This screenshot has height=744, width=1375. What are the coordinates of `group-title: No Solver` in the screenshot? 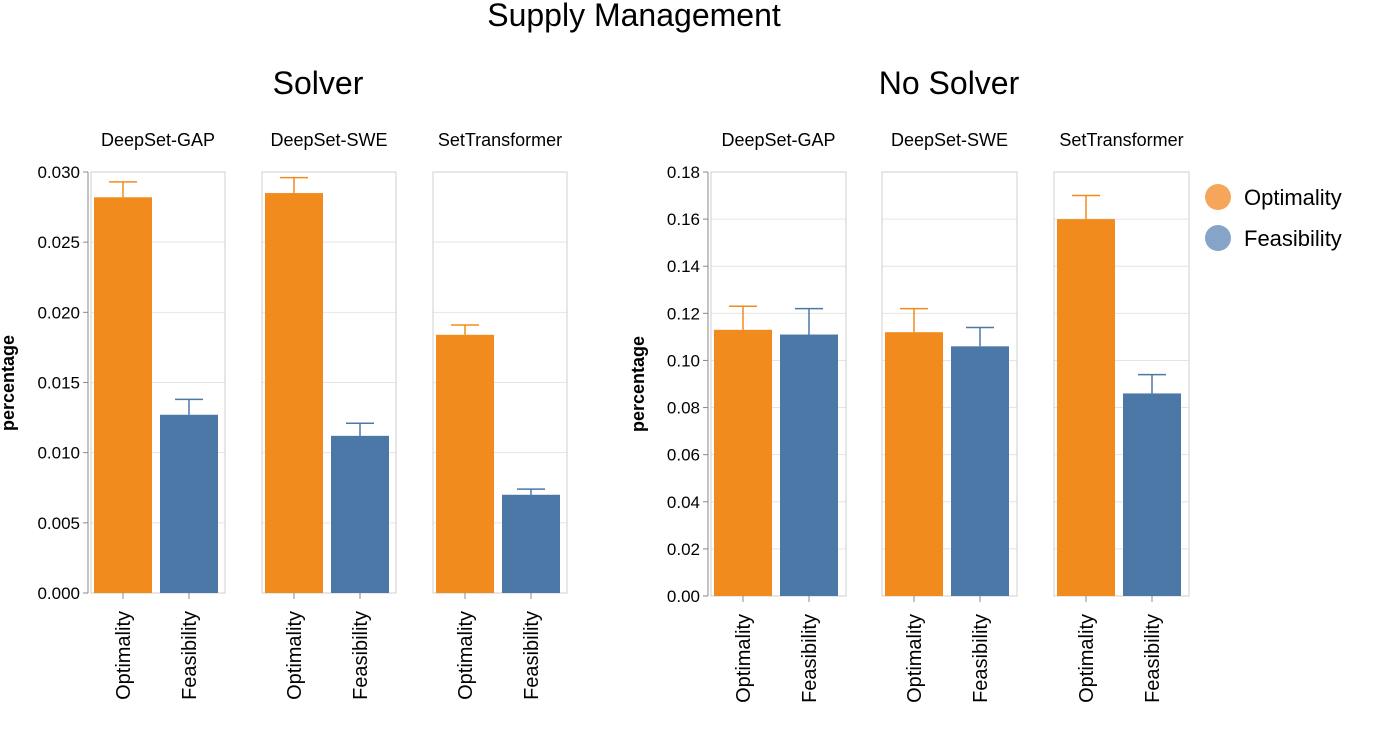 It's located at (949, 83).